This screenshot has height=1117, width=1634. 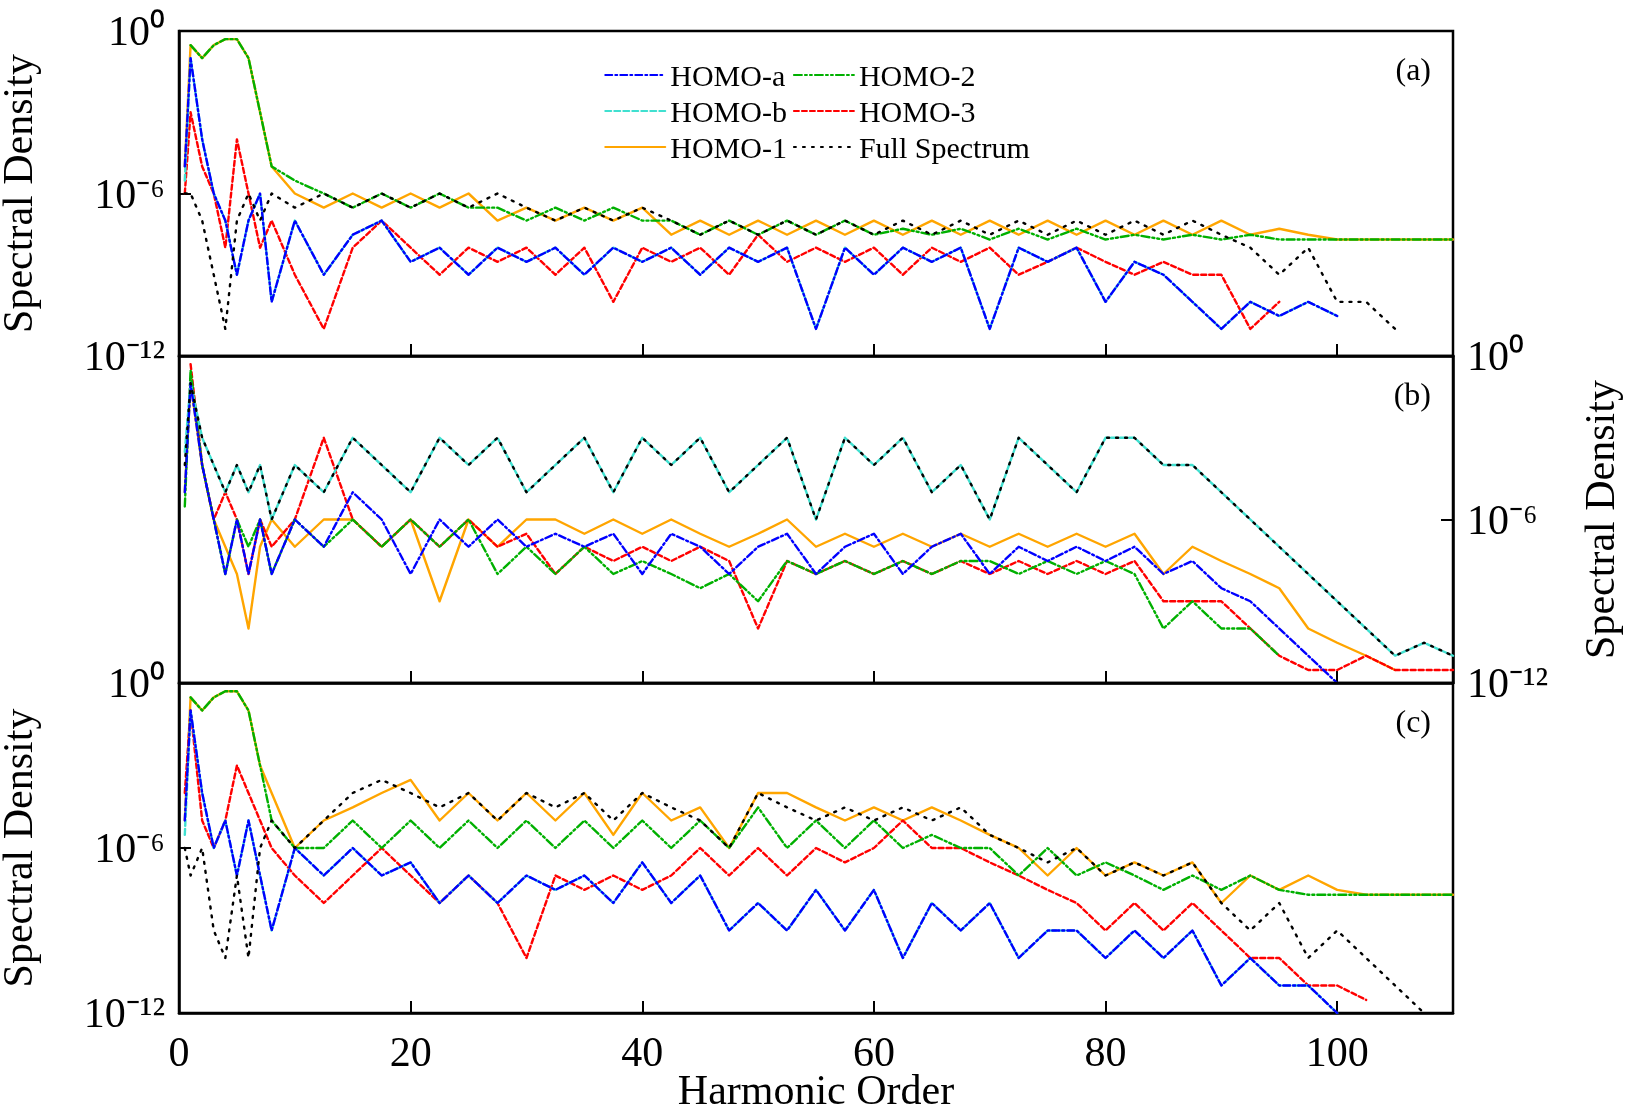 I want to click on x-tick-label: 80, so click(x=1105, y=1052).